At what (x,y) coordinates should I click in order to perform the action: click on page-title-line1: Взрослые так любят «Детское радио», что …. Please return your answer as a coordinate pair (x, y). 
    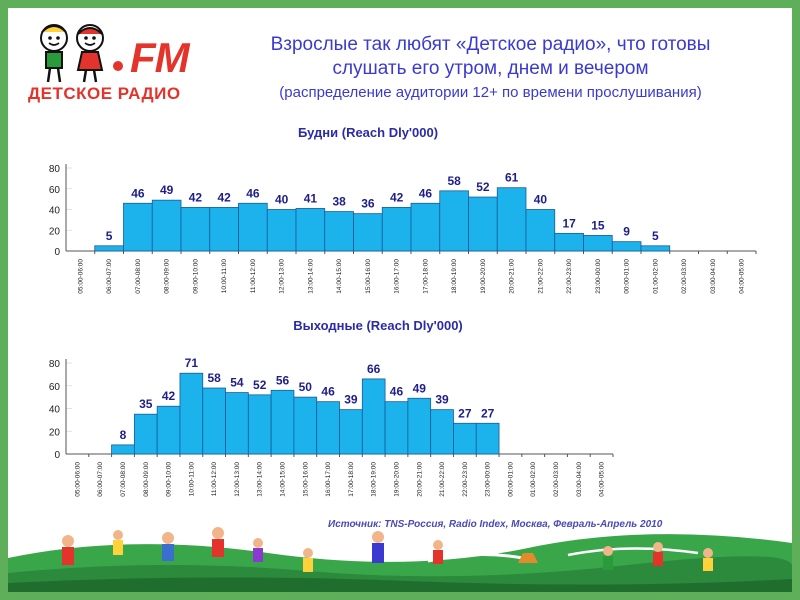
    Looking at the image, I should click on (490, 44).